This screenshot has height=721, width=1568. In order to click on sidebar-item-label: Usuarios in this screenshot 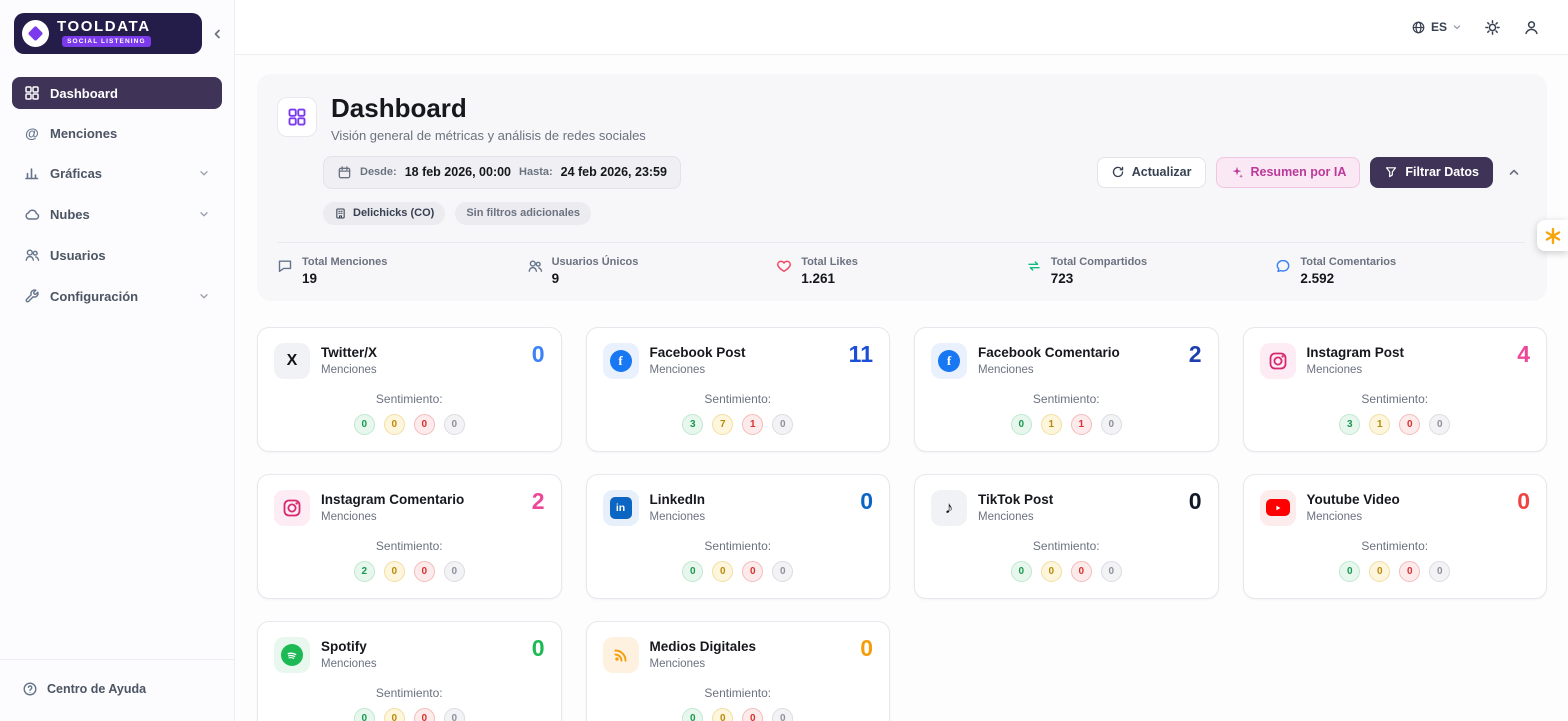, I will do `click(78, 255)`.